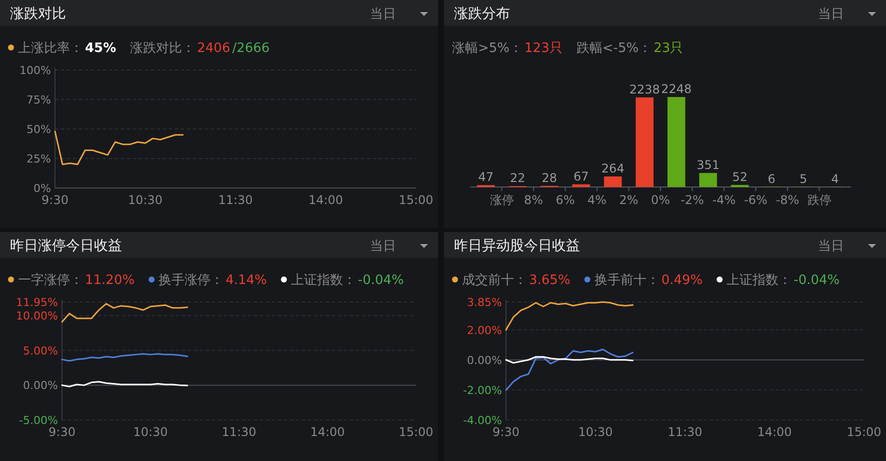  Describe the element at coordinates (772, 179) in the screenshot. I see `data-label: 6` at that location.